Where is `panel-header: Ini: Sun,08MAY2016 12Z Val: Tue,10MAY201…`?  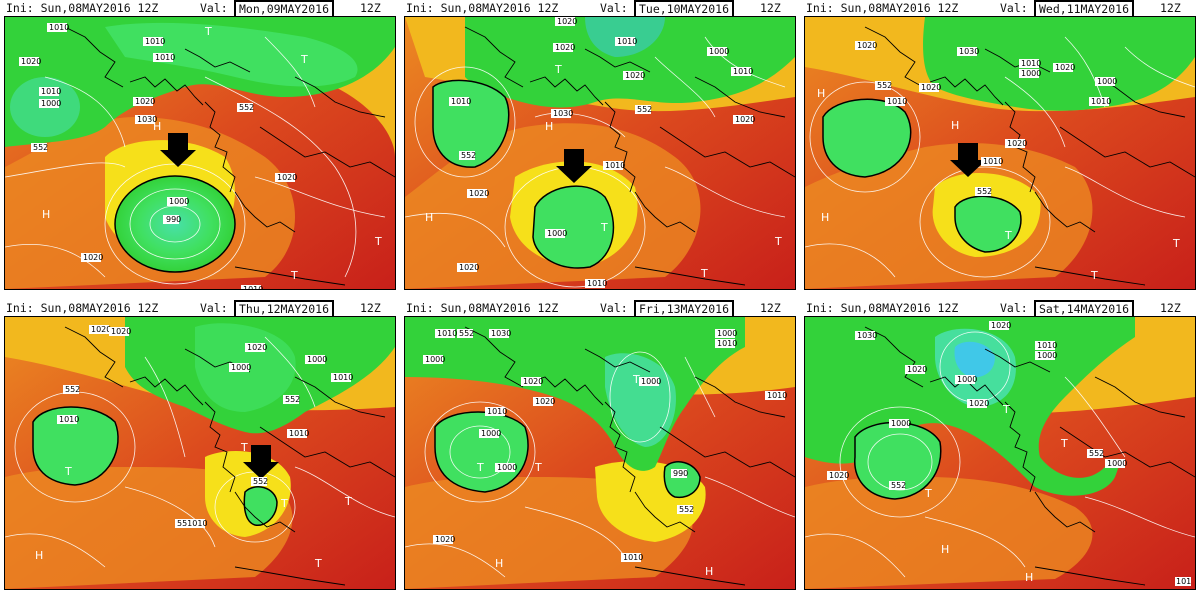
panel-header: Ini: Sun,08MAY2016 12Z Val: Tue,10MAY201… is located at coordinates (600, 9).